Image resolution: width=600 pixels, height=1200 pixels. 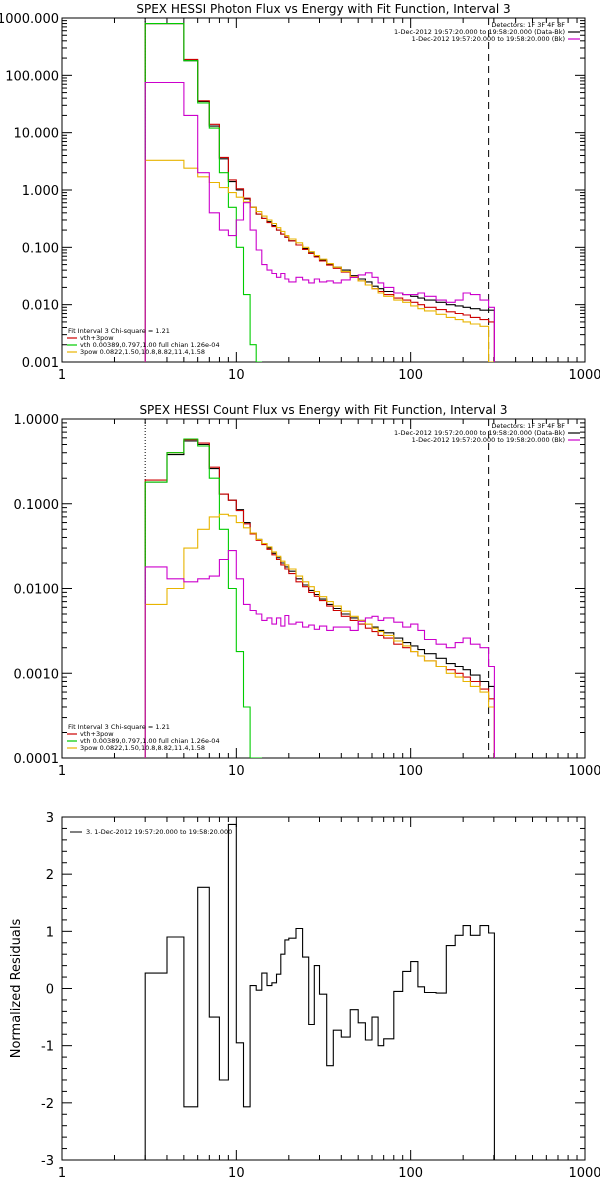 I want to click on y-tick-label: -1, so click(x=47, y=1047).